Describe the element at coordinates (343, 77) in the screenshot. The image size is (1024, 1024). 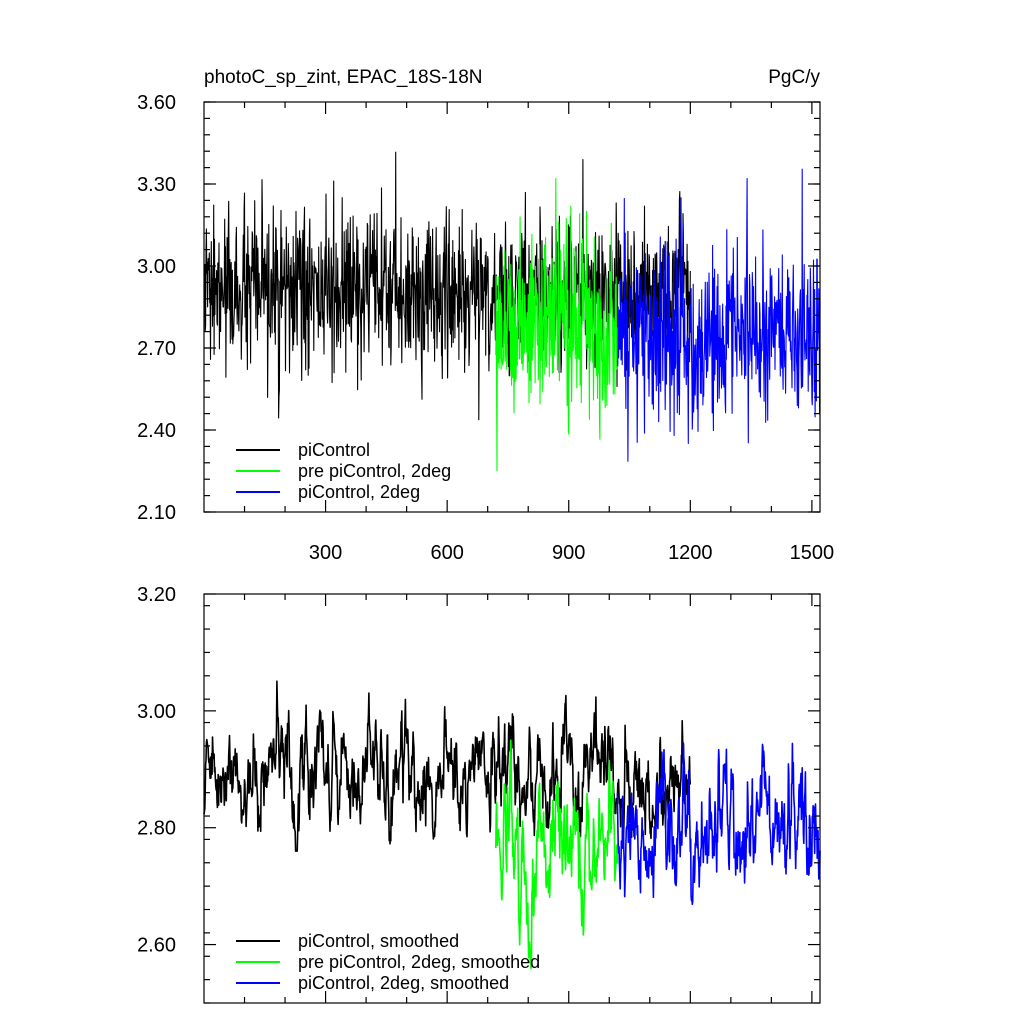
I see `chart-title: photoC_sp_zint, EPAC_18S-18N` at that location.